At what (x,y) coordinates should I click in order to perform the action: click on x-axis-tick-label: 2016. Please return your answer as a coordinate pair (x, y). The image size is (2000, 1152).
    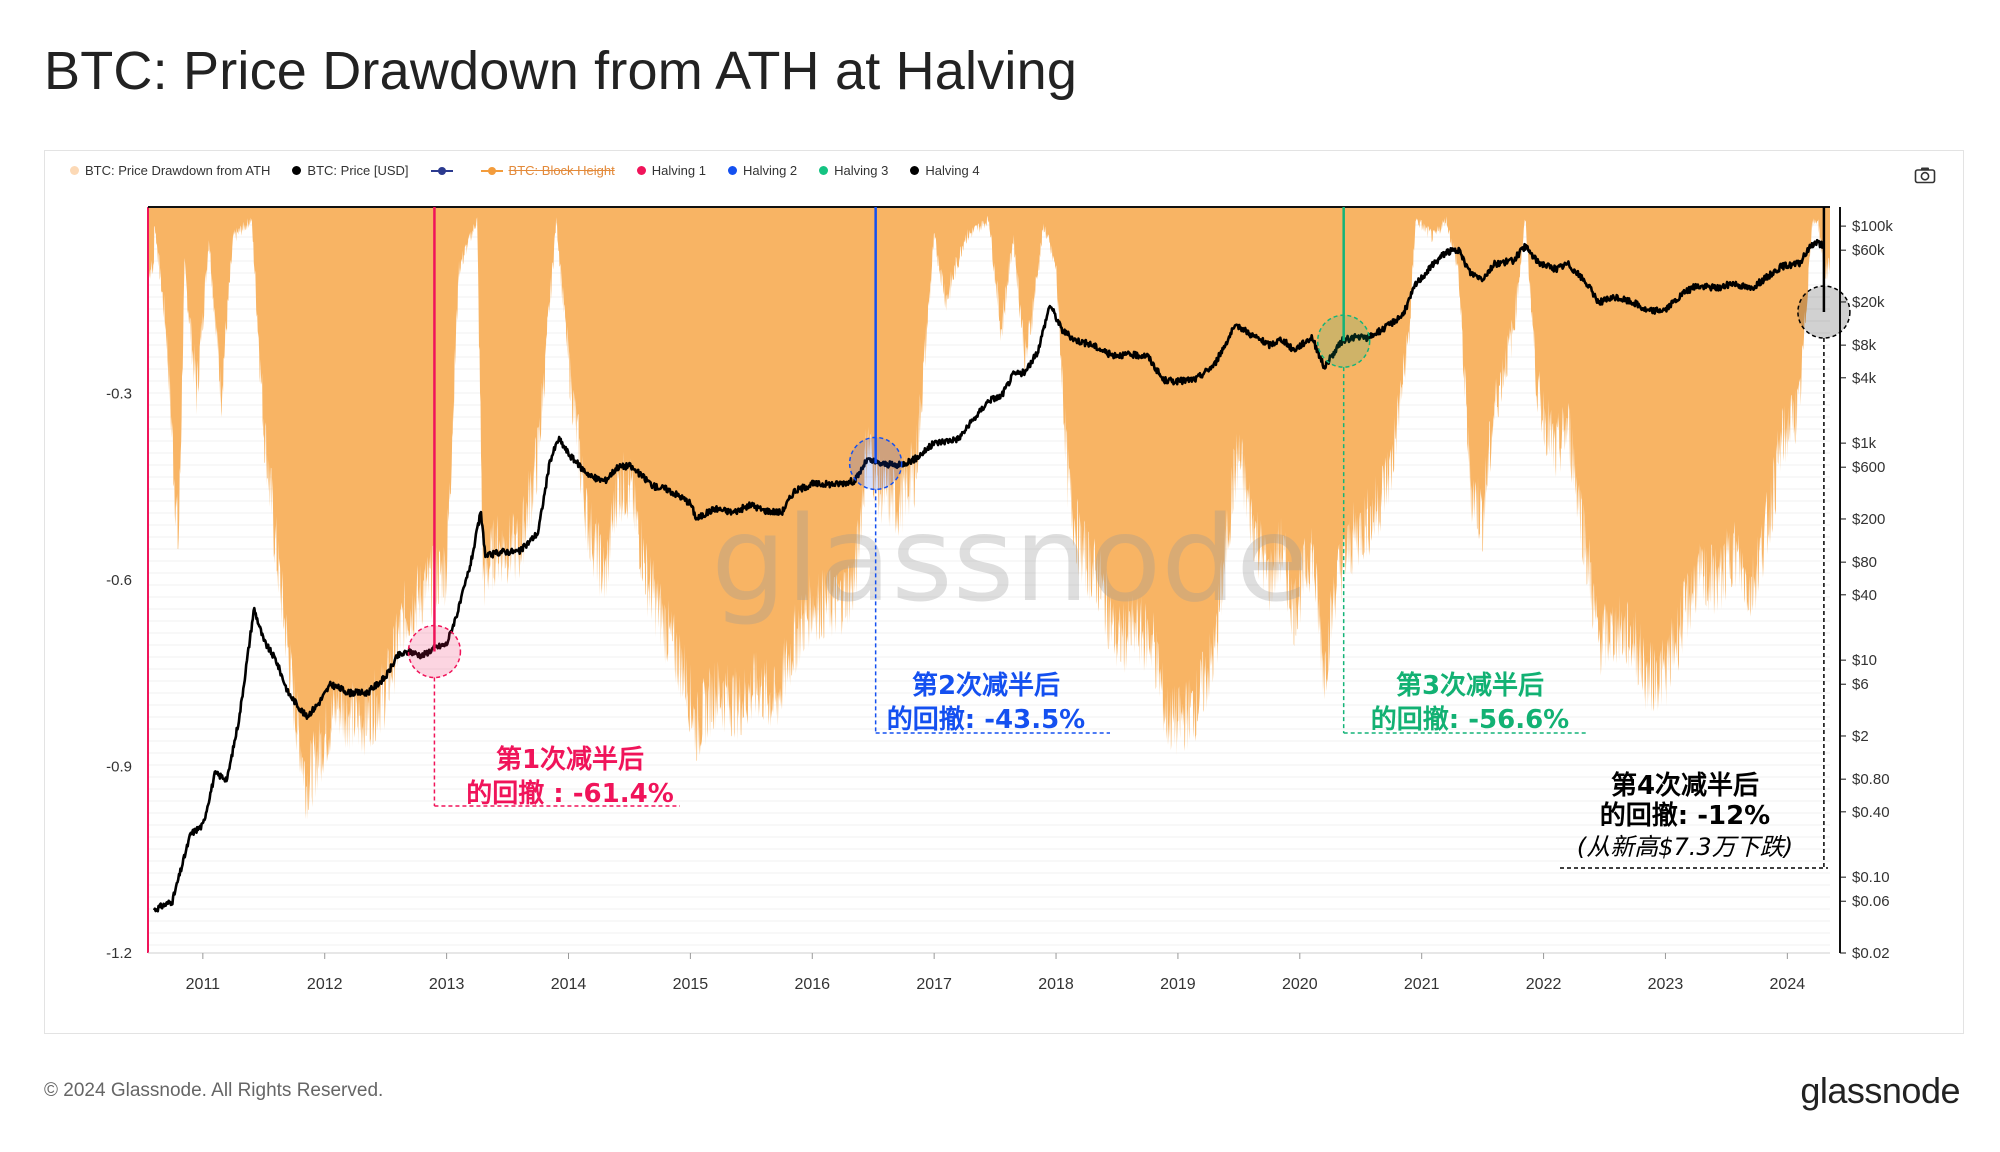
    Looking at the image, I should click on (812, 984).